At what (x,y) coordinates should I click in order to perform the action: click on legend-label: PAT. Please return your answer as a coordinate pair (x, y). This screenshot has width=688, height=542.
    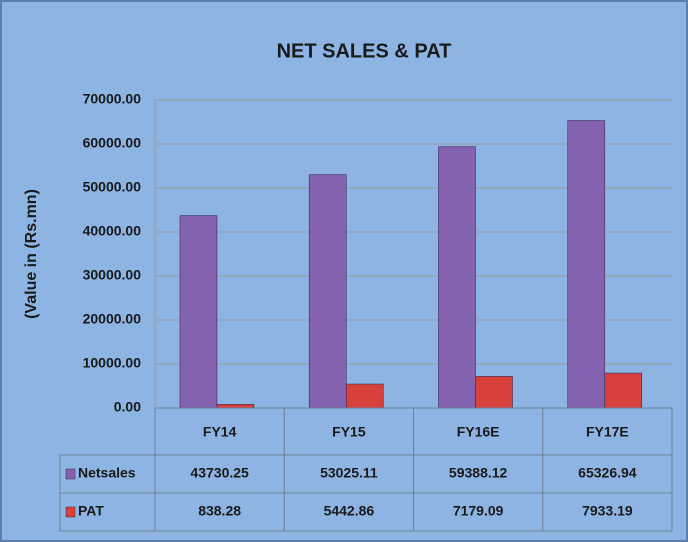
    Looking at the image, I should click on (91, 511).